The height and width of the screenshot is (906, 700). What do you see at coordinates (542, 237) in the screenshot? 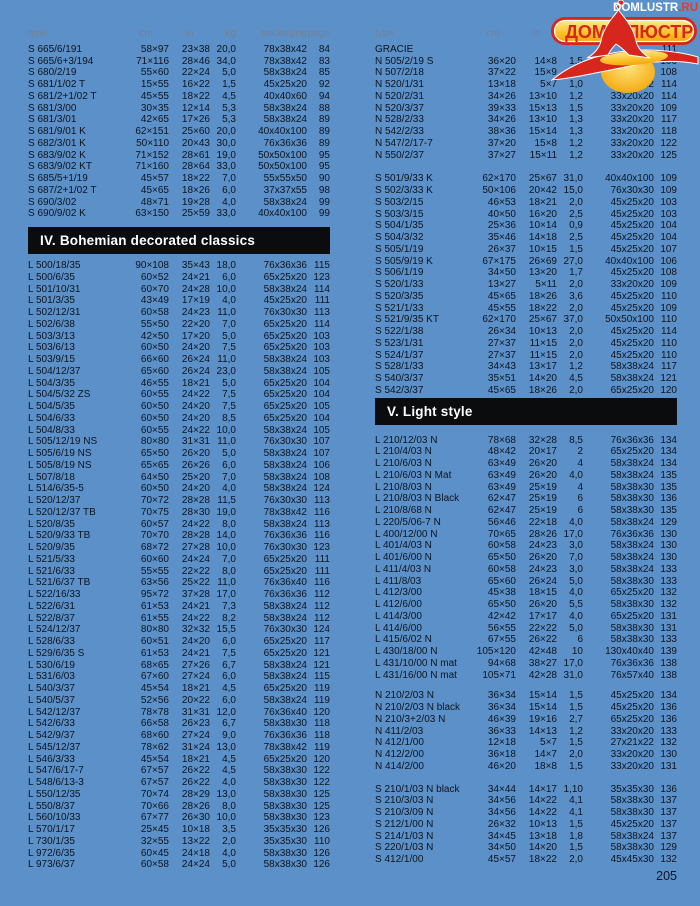
I see `size-in: 14×18` at bounding box center [542, 237].